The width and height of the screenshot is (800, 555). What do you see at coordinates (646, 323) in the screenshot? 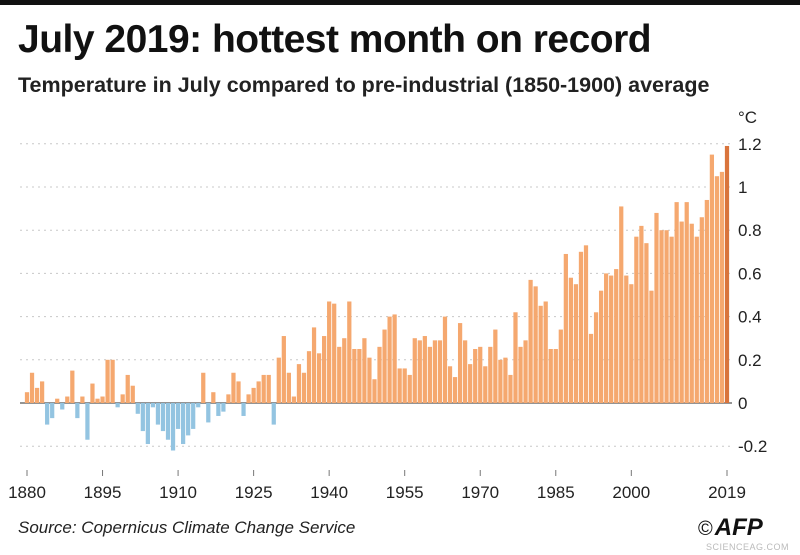
I see `bar-2003` at bounding box center [646, 323].